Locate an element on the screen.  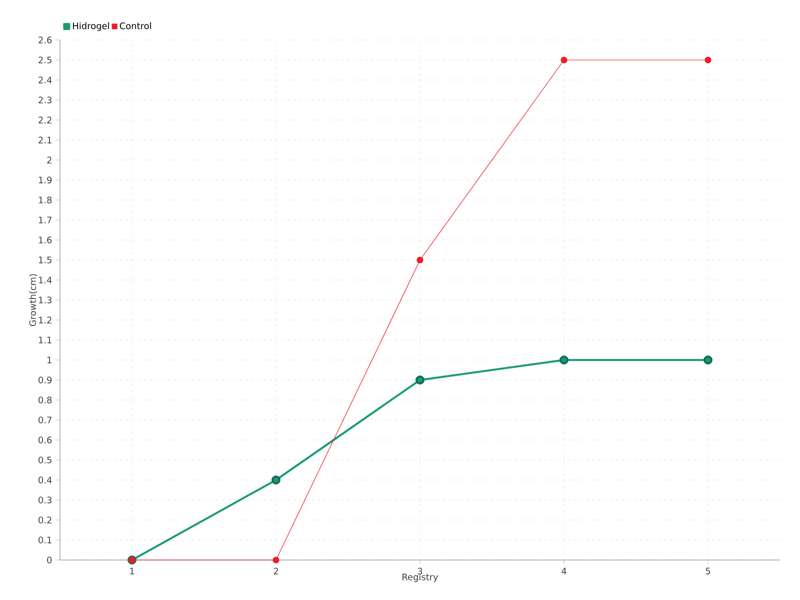
y-tick-label: 1.8 is located at coordinates (45, 200).